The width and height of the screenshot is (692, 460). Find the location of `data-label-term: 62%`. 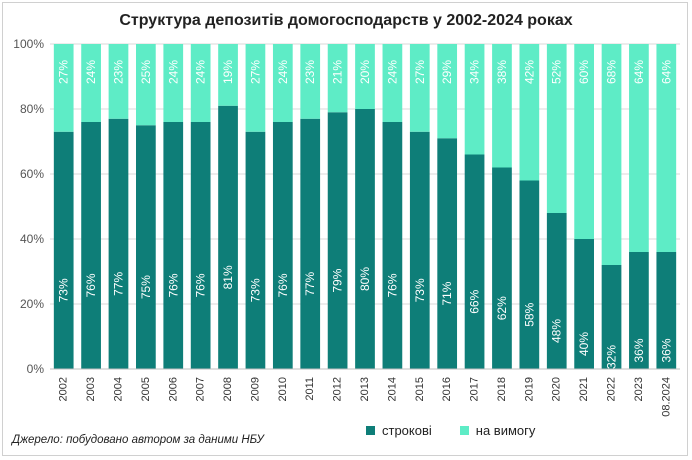

data-label-term: 62% is located at coordinates (502, 308).